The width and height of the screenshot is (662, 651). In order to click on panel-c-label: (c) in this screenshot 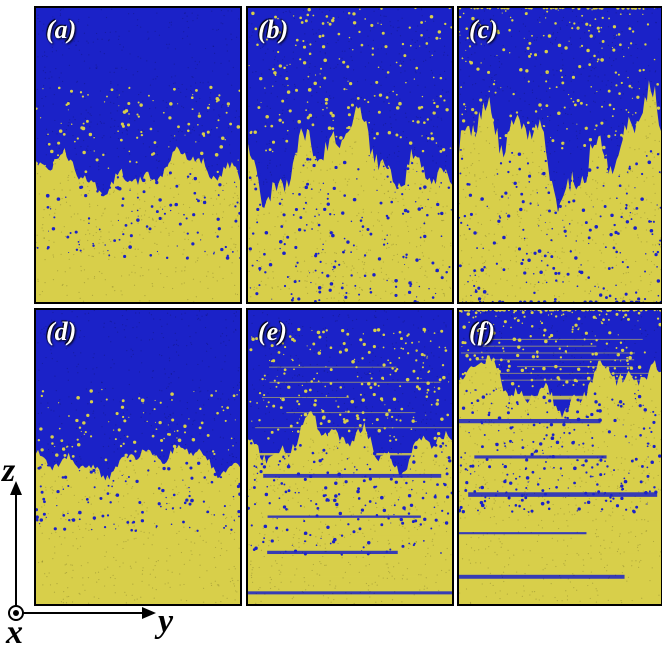, I will do `click(483, 29)`.